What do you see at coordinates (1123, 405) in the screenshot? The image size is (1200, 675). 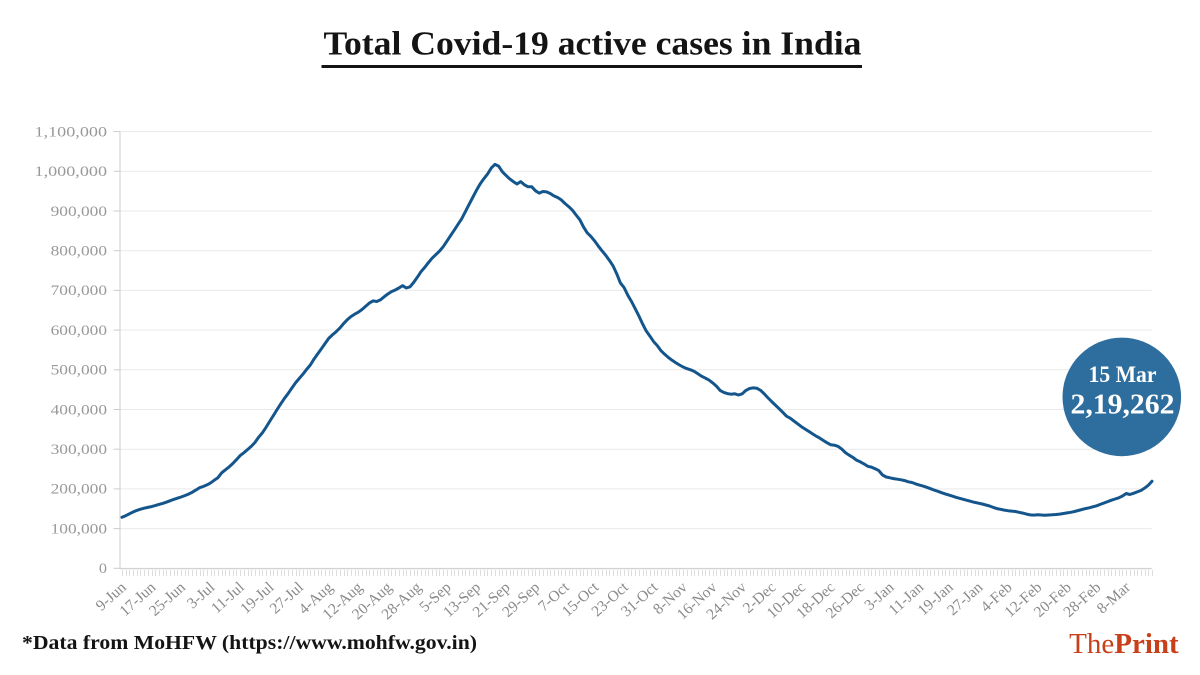 I see `svg-text: 2,19,262` at bounding box center [1123, 405].